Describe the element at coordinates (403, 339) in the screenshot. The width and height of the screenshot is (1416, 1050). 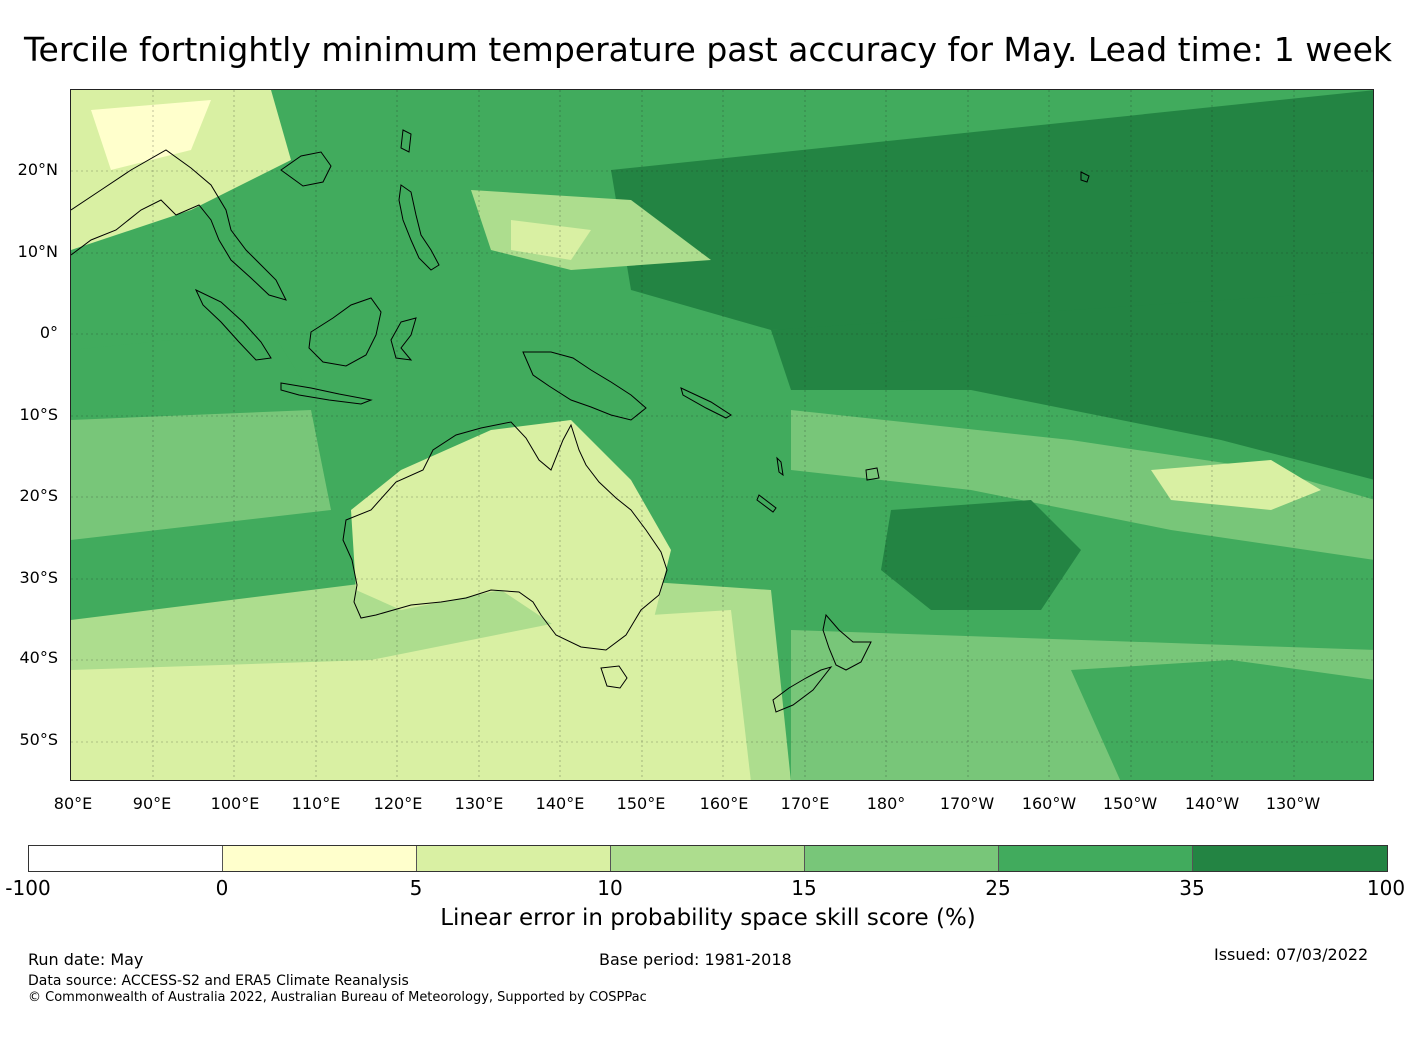
I see `sulawesi-coast` at that location.